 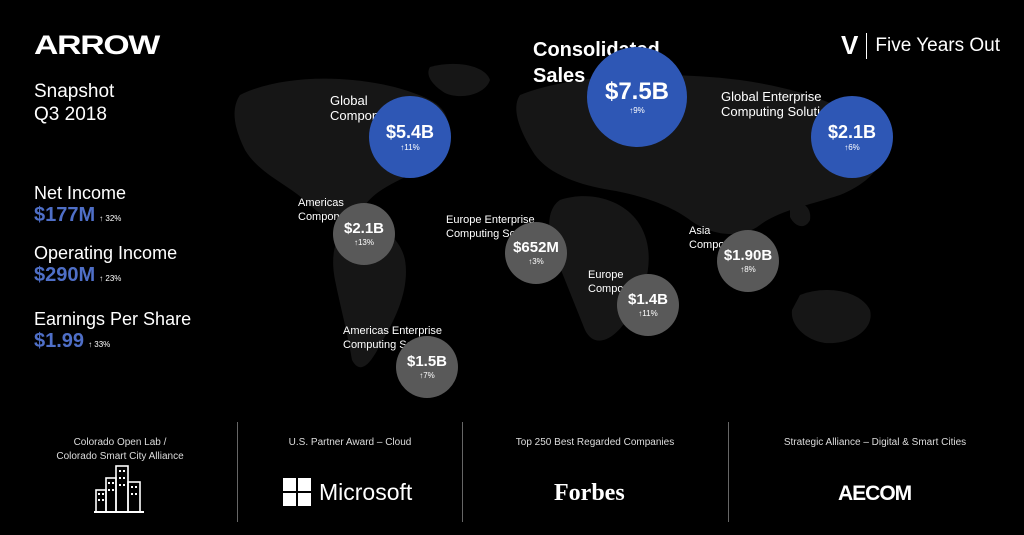 I want to click on metric-eps: Earnings Per Share $1.99 ↑ 33%, so click(x=112, y=331).